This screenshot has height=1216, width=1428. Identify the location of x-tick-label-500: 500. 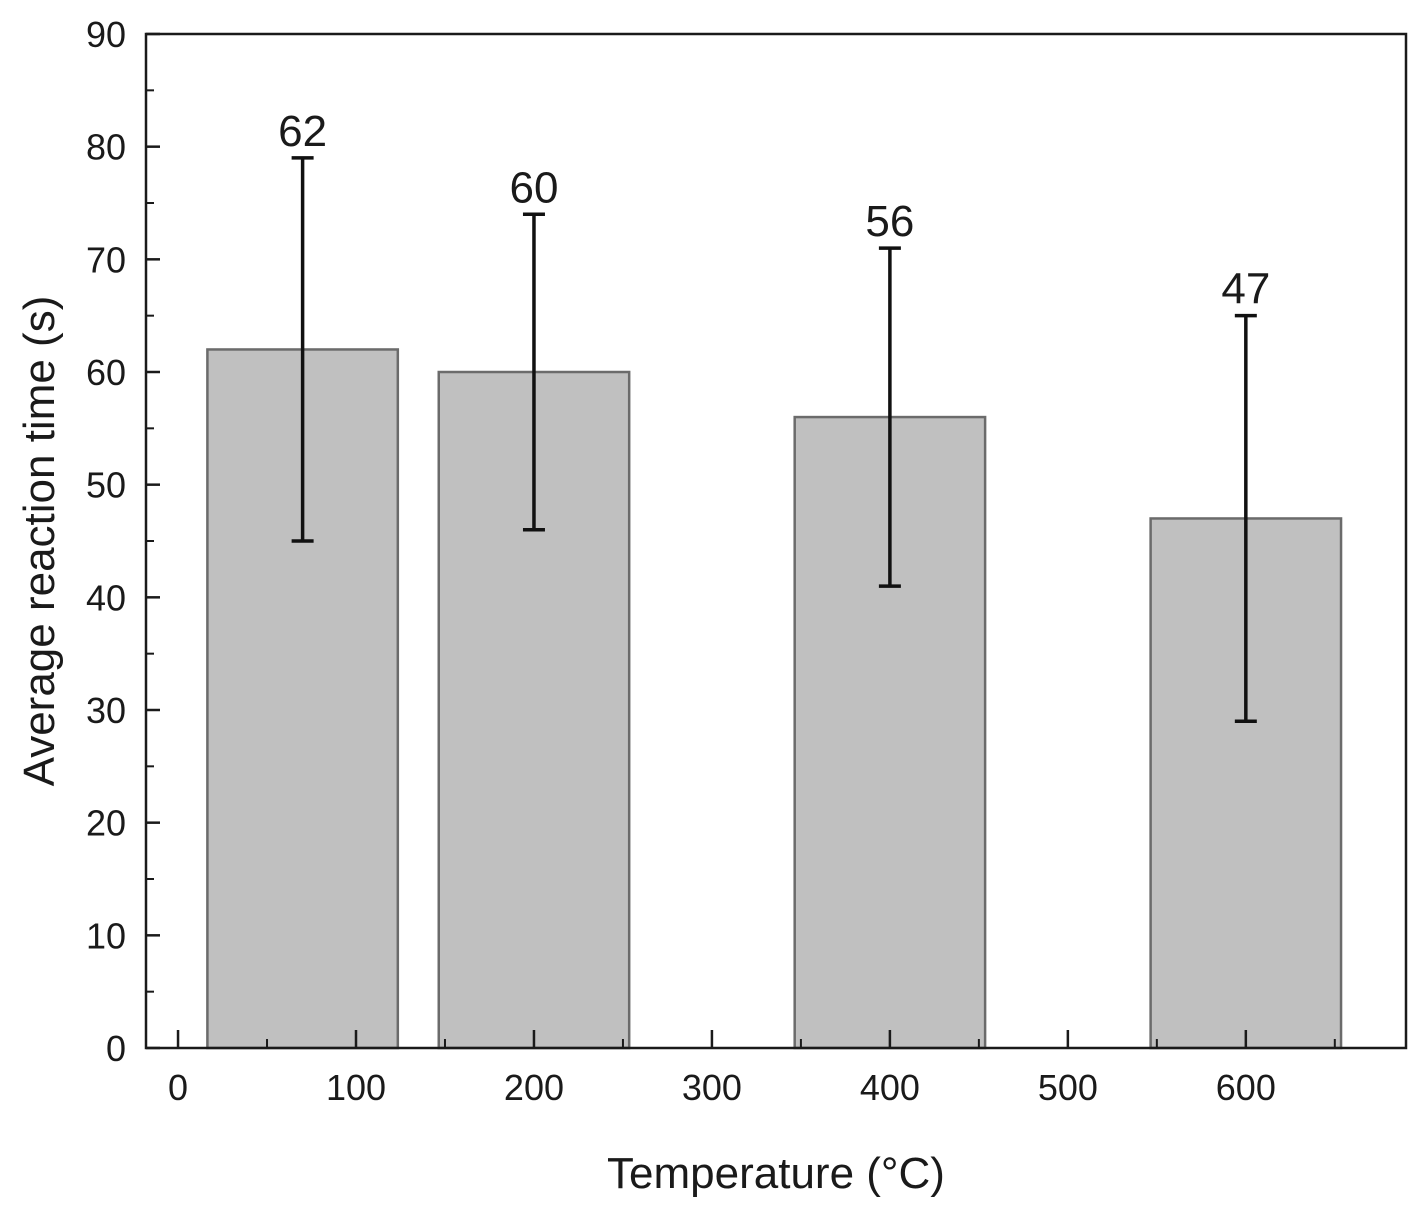
(1068, 1087).